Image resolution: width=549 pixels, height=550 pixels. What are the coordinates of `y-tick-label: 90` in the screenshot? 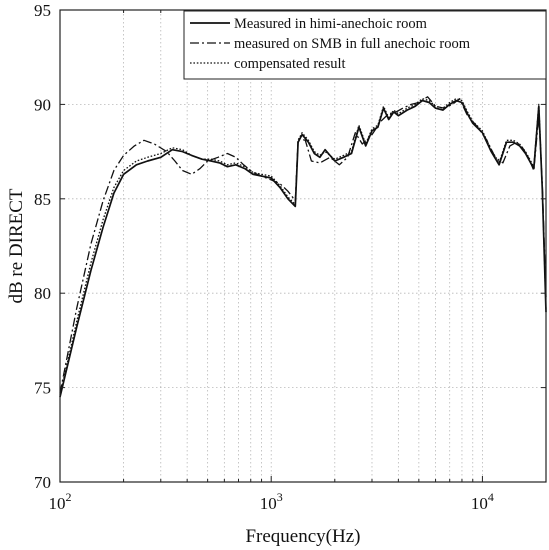 It's located at (42, 104).